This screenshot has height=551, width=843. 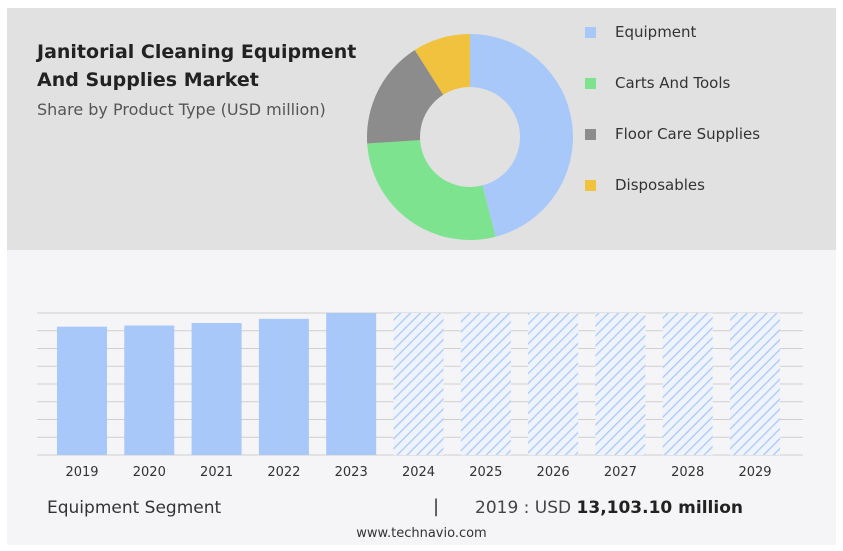 What do you see at coordinates (431, 190) in the screenshot?
I see `donut-slice-carts-and-tools` at bounding box center [431, 190].